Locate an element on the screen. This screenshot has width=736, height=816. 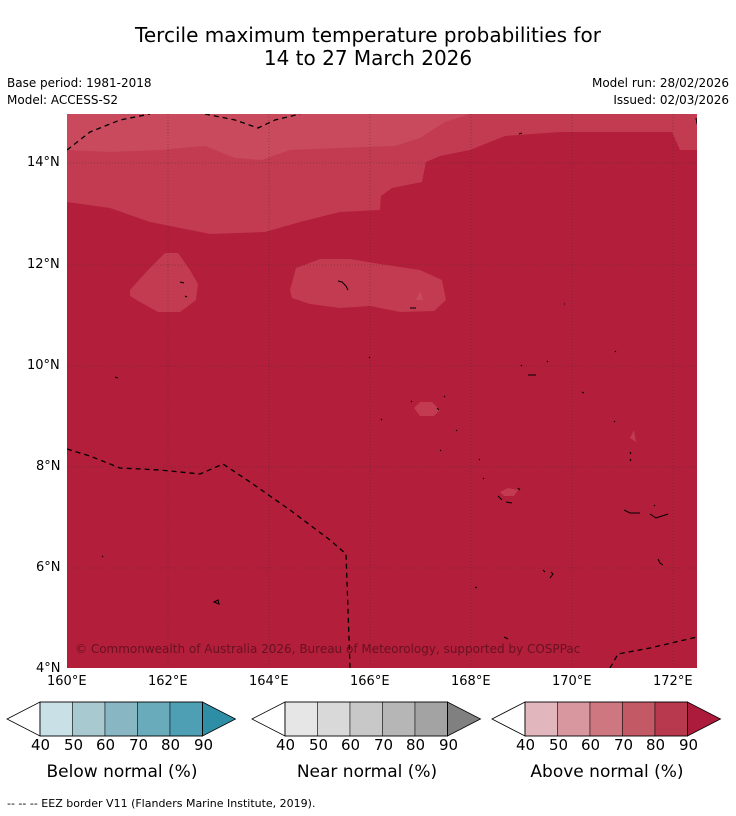
chart-title-line2: 14 to 27 March 2026 is located at coordinates (368, 58).